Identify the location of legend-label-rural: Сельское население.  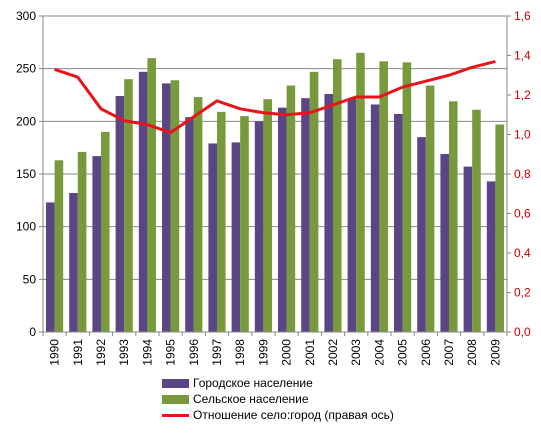
(251, 399).